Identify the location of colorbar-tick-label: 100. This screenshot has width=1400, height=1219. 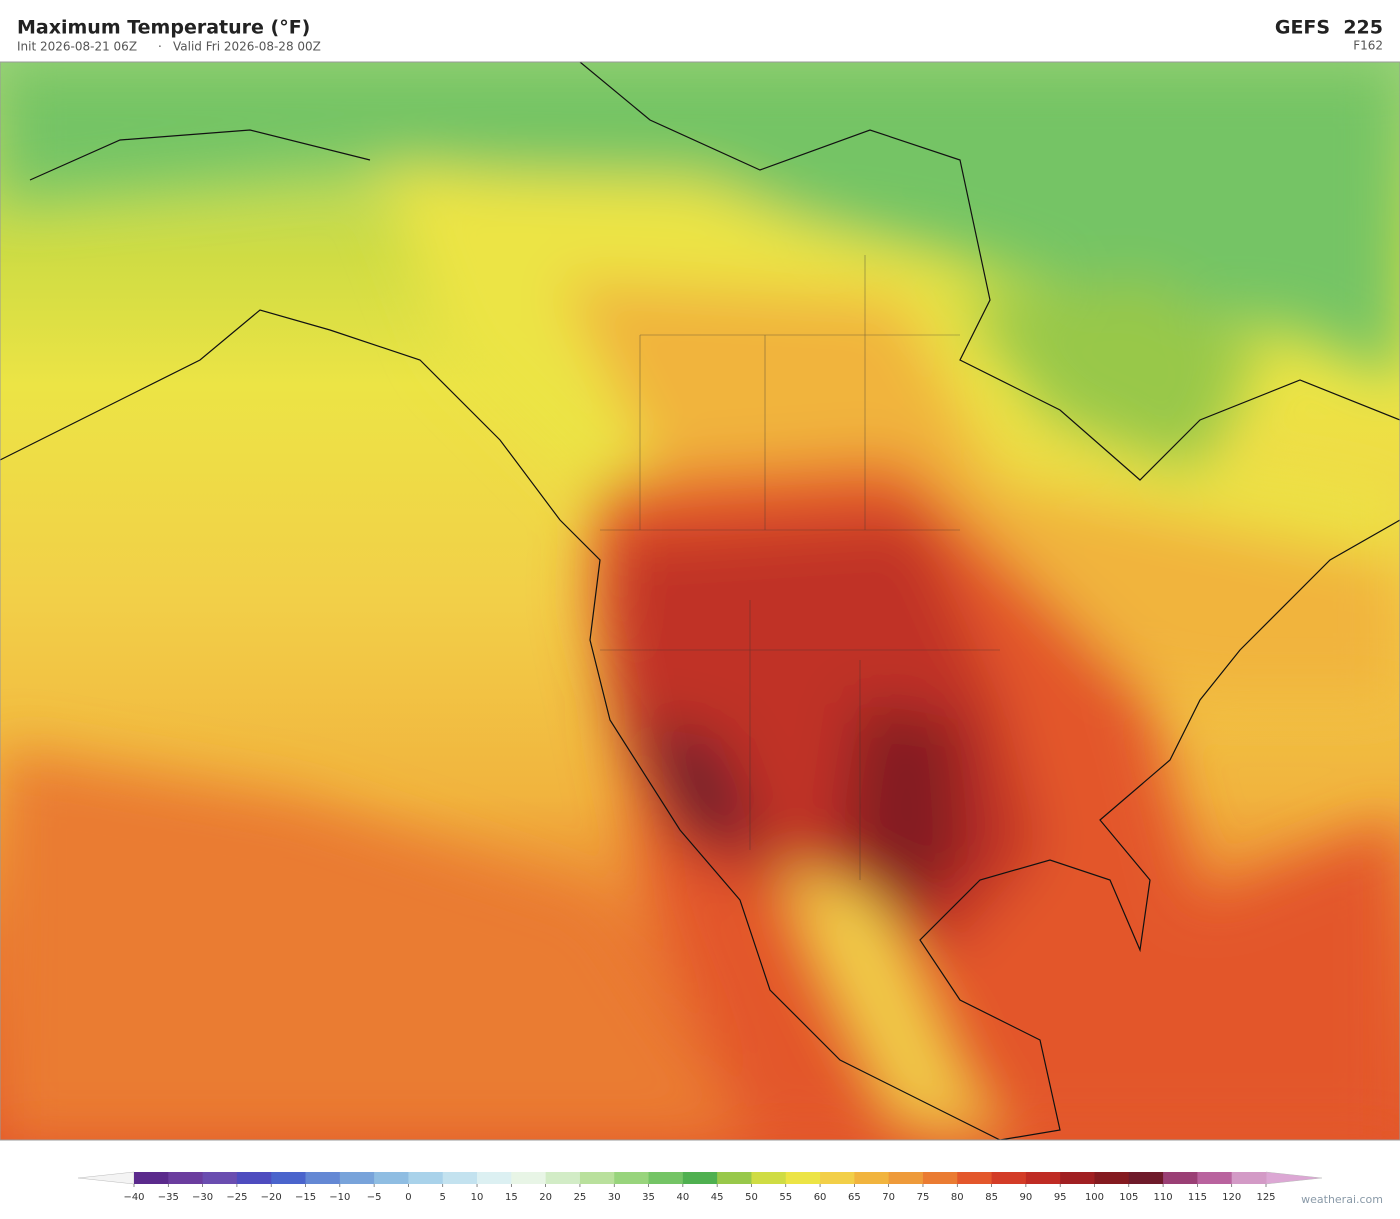
(1094, 1197).